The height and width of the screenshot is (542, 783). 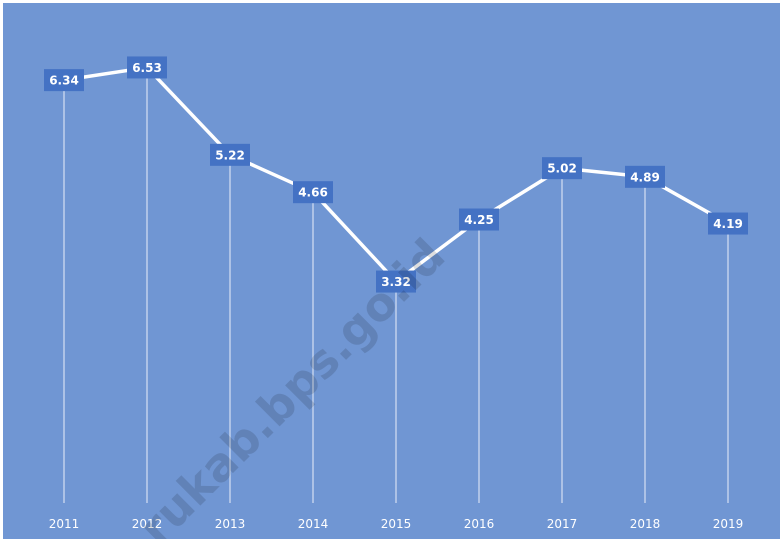 What do you see at coordinates (147, 524) in the screenshot?
I see `x-tick-label: 2012` at bounding box center [147, 524].